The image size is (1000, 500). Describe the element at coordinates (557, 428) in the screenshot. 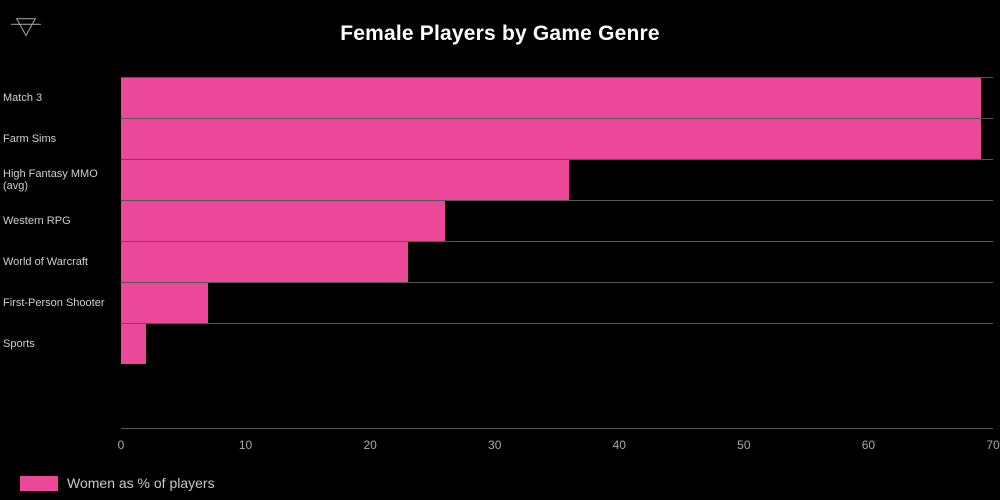

I see `axis-baseline` at that location.